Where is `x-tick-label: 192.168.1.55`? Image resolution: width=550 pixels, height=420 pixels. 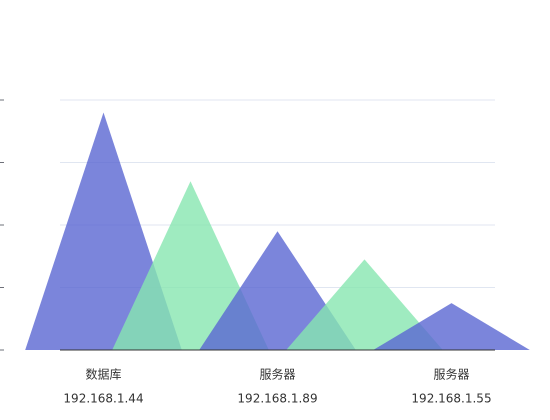 x-tick-label: 192.168.1.55 is located at coordinates (451, 399).